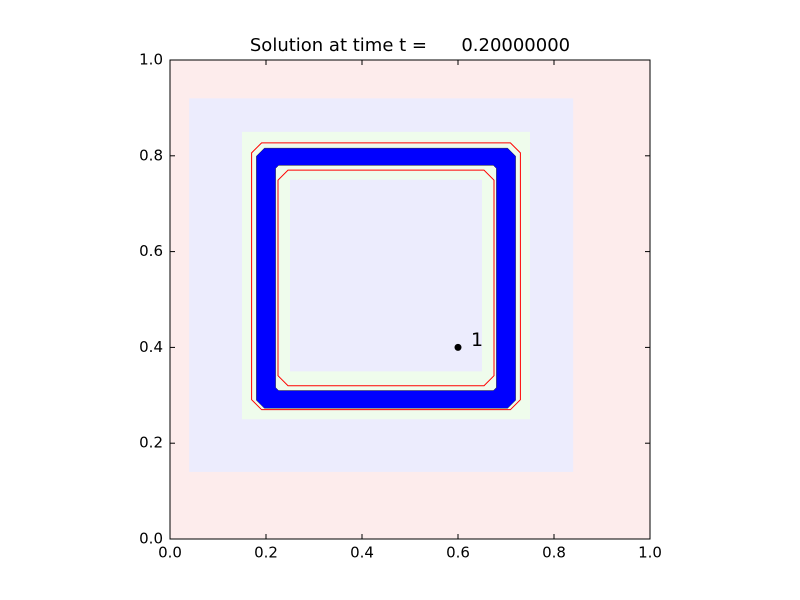  Describe the element at coordinates (362, 553) in the screenshot. I see `x-tick-label: 0.4` at that location.